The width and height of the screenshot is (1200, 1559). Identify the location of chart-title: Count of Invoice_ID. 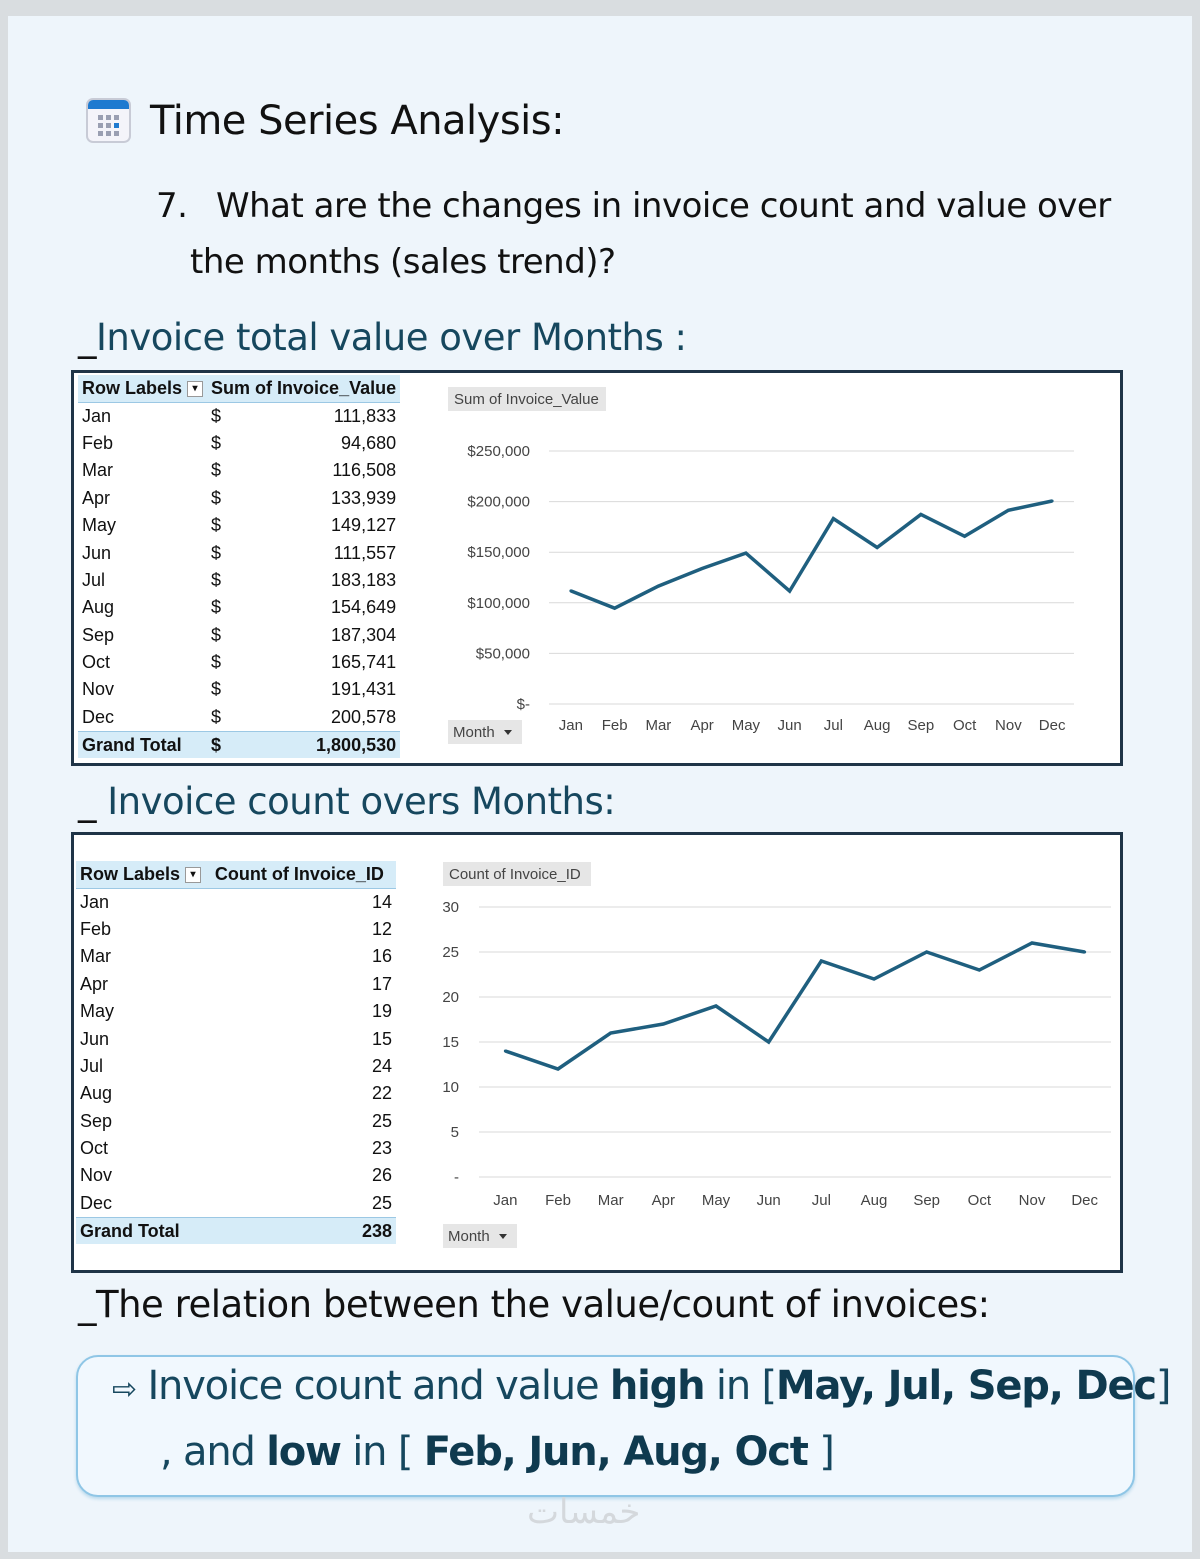
(515, 874).